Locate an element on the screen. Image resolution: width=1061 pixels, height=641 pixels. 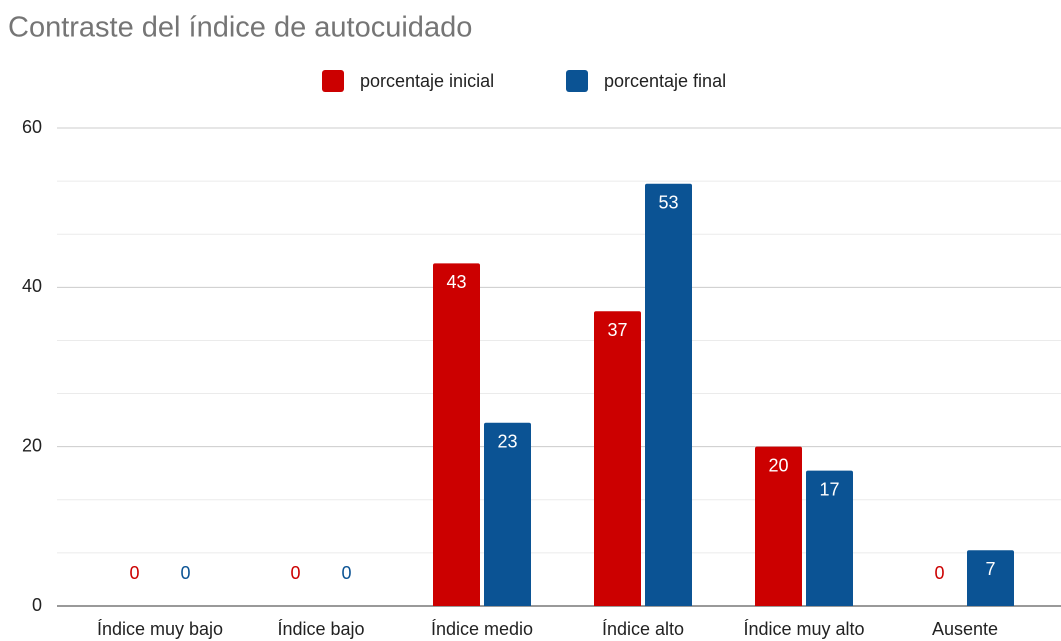
data-label: 20 is located at coordinates (778, 465).